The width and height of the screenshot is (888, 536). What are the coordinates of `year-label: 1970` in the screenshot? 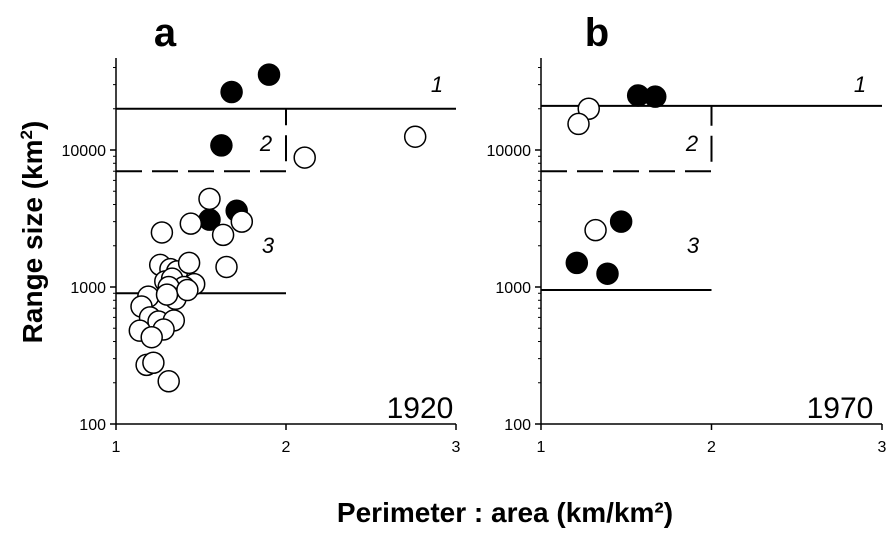 It's located at (840, 408).